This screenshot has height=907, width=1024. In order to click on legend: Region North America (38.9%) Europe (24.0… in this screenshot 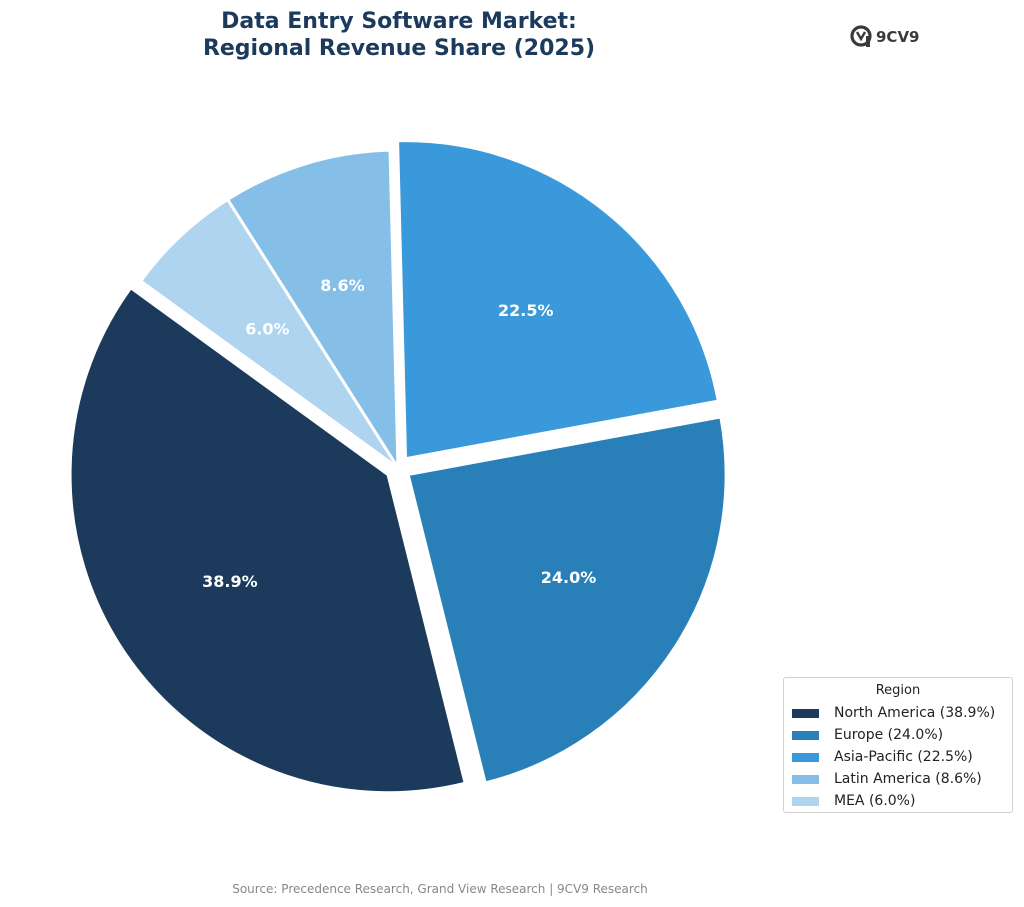, I will do `click(898, 745)`.